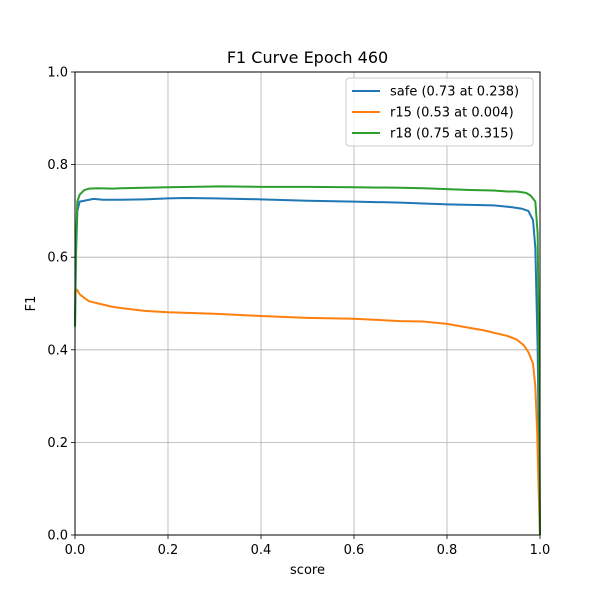 This screenshot has width=600, height=600. What do you see at coordinates (452, 113) in the screenshot?
I see `legend-label-1: r15 (0.53 at 0.004)` at bounding box center [452, 113].